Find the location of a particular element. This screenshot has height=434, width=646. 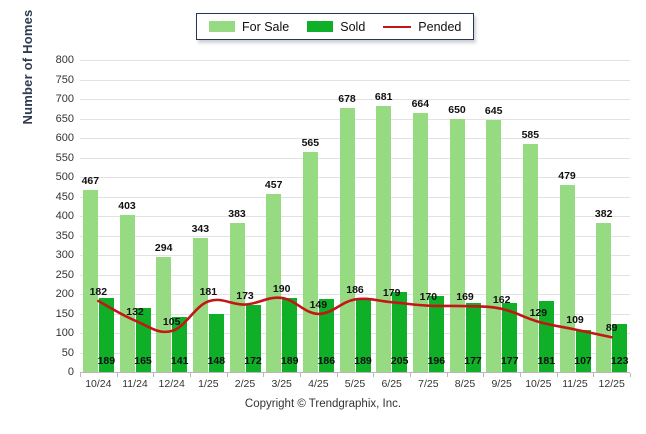

line-label-pended: 129 is located at coordinates (538, 312).